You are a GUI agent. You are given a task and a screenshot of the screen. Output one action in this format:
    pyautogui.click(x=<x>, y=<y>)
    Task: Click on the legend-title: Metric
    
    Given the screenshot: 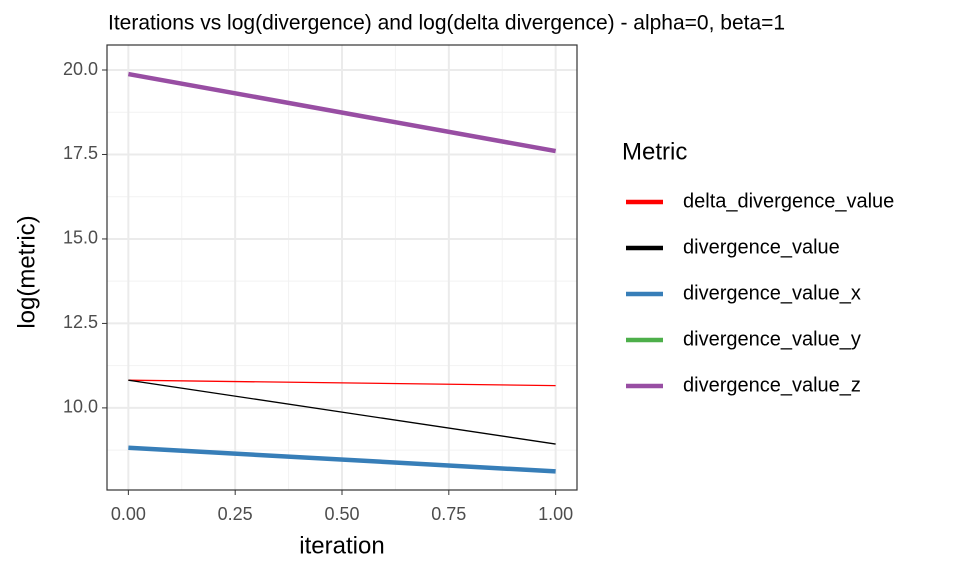 What is the action you would take?
    pyautogui.click(x=654, y=151)
    